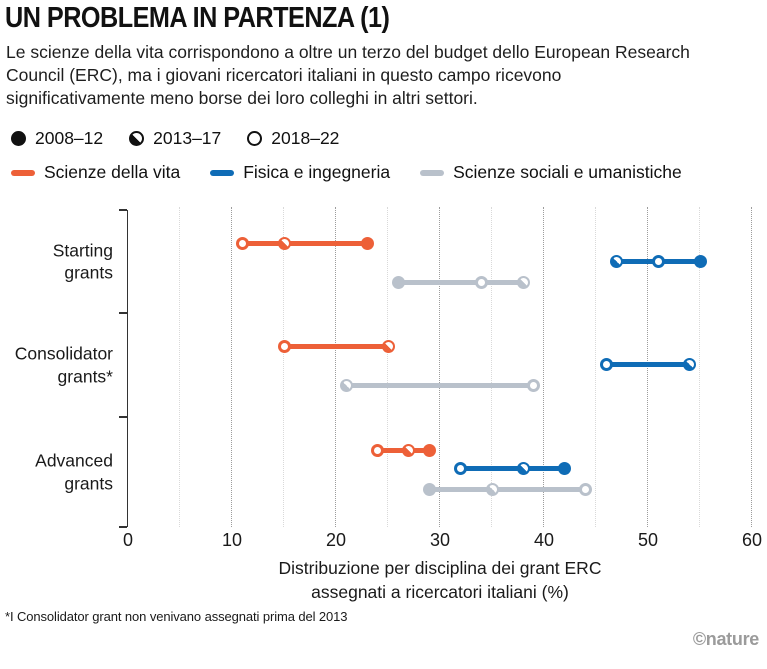  Describe the element at coordinates (544, 540) in the screenshot. I see `x-tick-label: 40` at that location.